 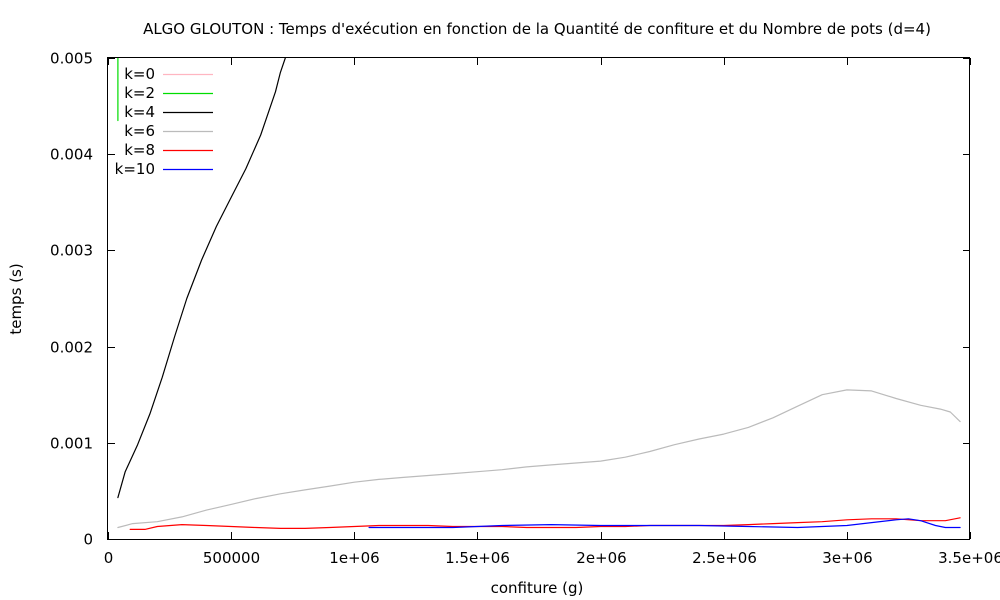 What do you see at coordinates (201, 278) in the screenshot?
I see `series-line-k4` at bounding box center [201, 278].